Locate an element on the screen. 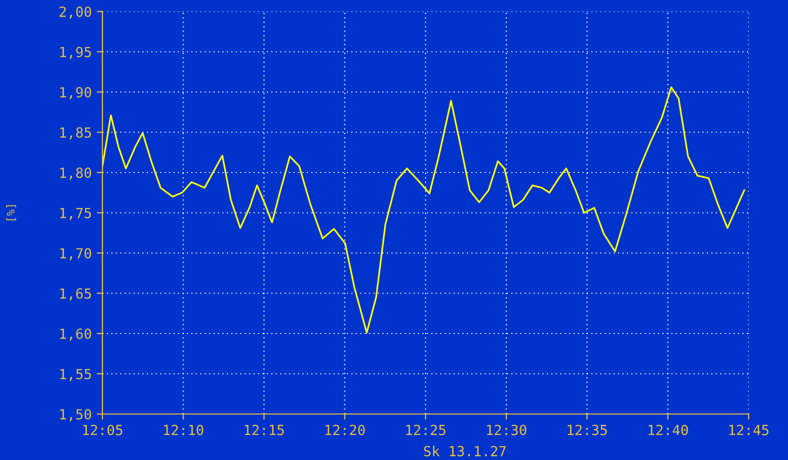  x-tick-label: 12:10 is located at coordinates (184, 430).